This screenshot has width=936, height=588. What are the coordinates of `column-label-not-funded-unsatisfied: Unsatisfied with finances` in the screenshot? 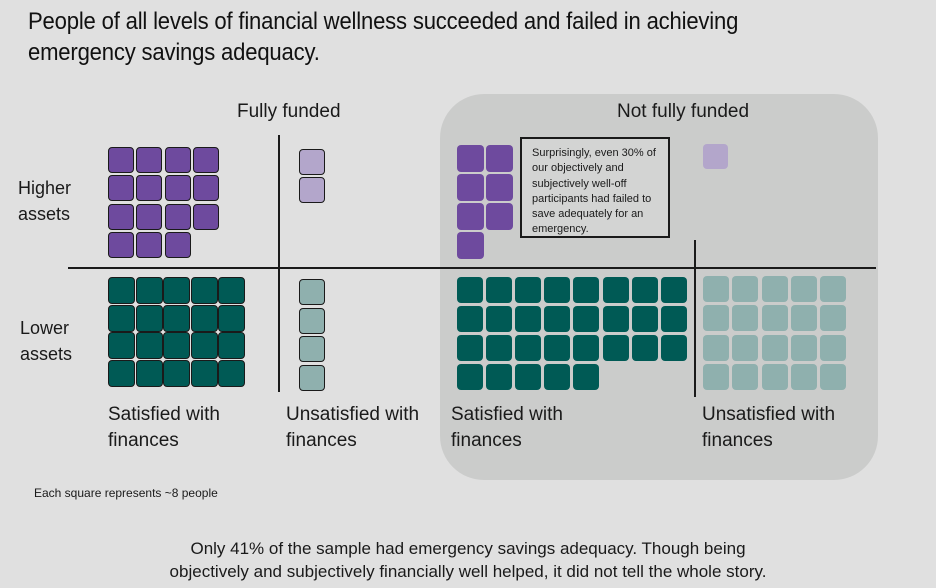 It's located at (768, 428).